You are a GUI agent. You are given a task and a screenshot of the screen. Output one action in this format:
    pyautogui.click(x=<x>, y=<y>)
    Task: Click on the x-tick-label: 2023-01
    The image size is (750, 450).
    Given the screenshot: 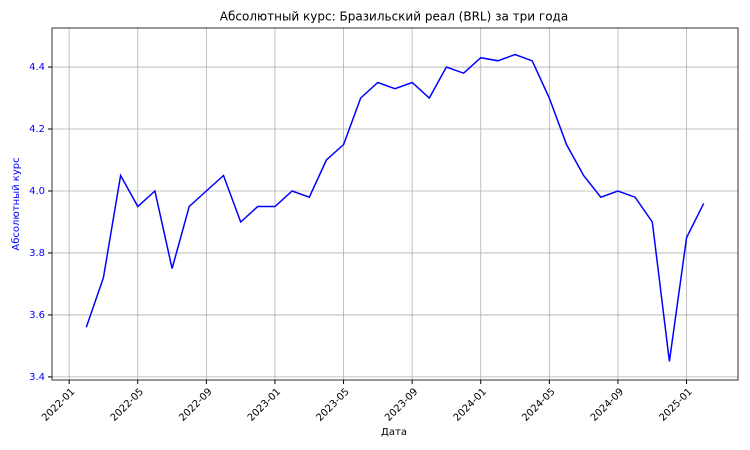 What is the action you would take?
    pyautogui.click(x=264, y=404)
    